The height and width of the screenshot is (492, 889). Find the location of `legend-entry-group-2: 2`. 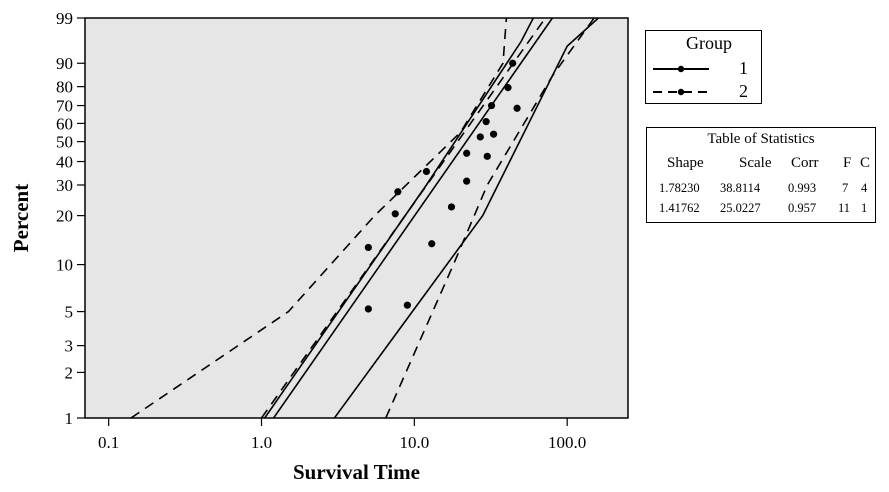

legend-entry-group-2: 2 is located at coordinates (703, 92).